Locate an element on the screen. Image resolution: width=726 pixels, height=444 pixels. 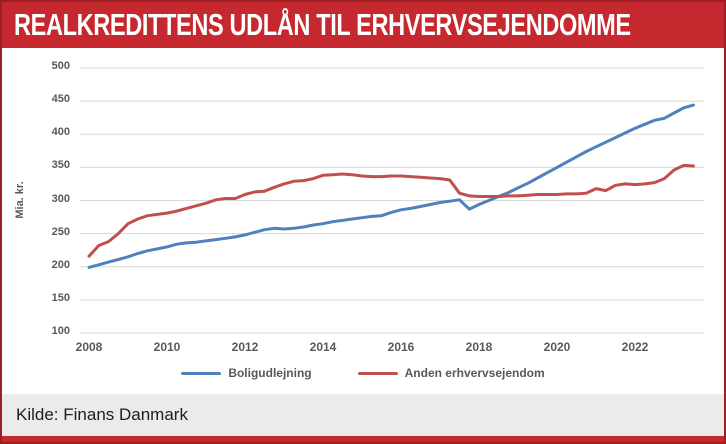
legend-line-swatch-blue is located at coordinates (201, 373).